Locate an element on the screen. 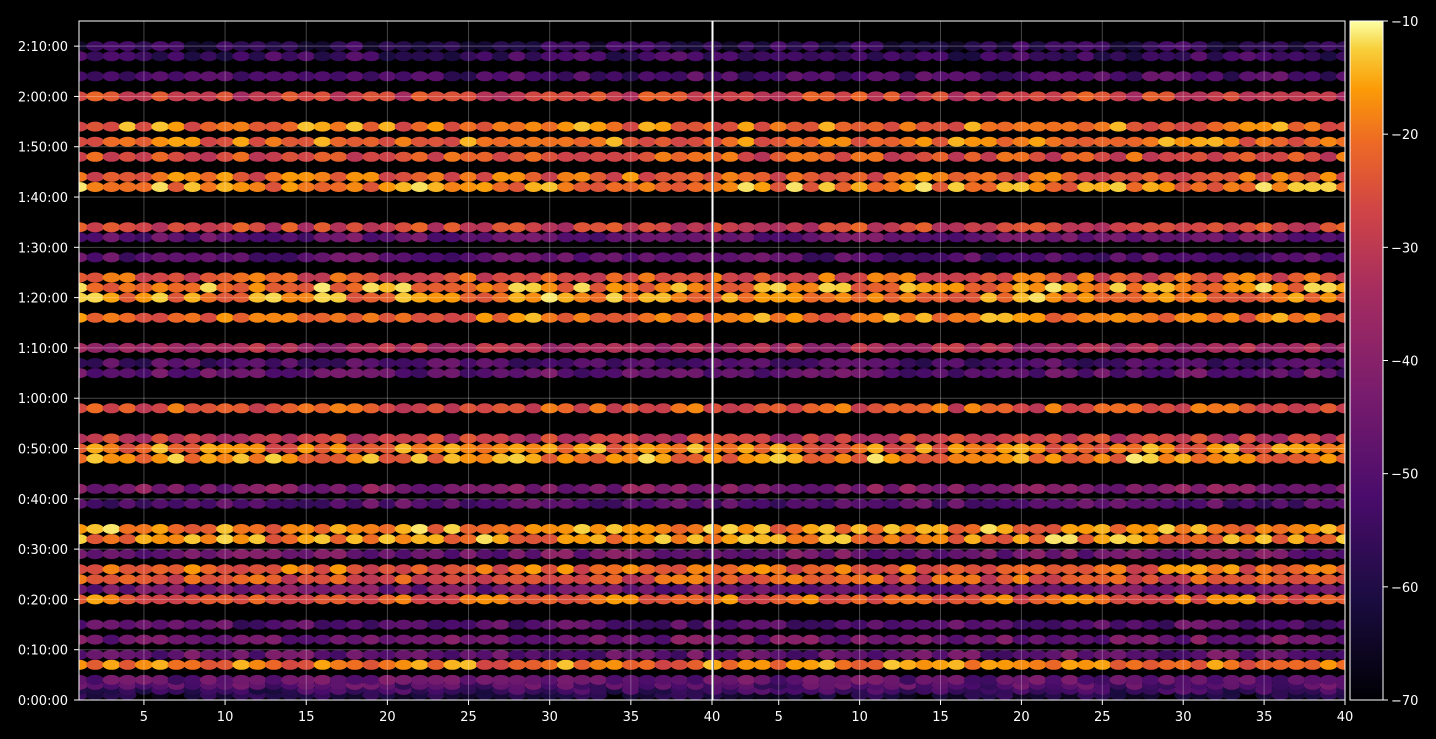 This screenshot has width=1436, height=739. colorbar-tick-label: −50 is located at coordinates (1404, 475).